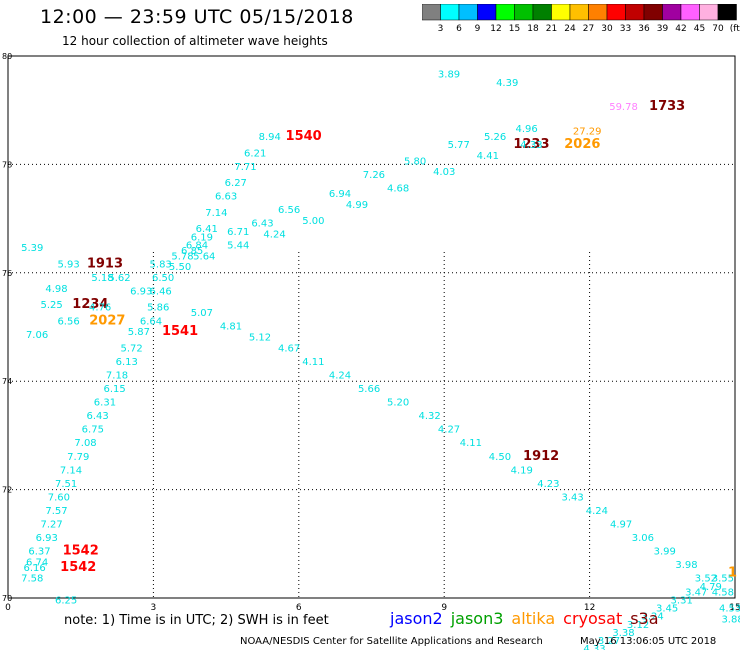 The width and height of the screenshot is (740, 650). What do you see at coordinates (39, 552) in the screenshot?
I see `wave-height-label: 6.37` at bounding box center [39, 552].